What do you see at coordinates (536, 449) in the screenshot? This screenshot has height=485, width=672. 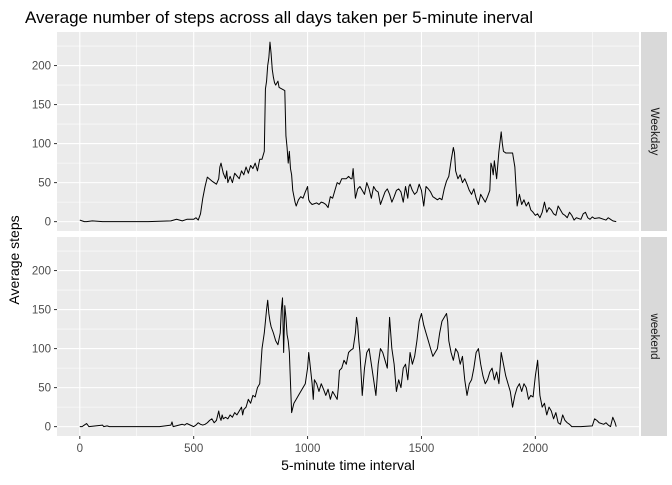 I see `x-tick-label: 2000` at bounding box center [536, 449].